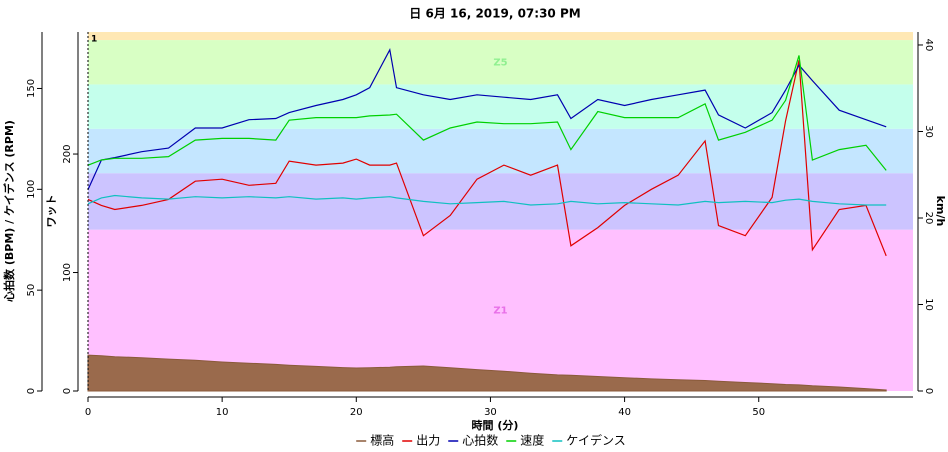  I want to click on zone-label: Z1, so click(500, 310).